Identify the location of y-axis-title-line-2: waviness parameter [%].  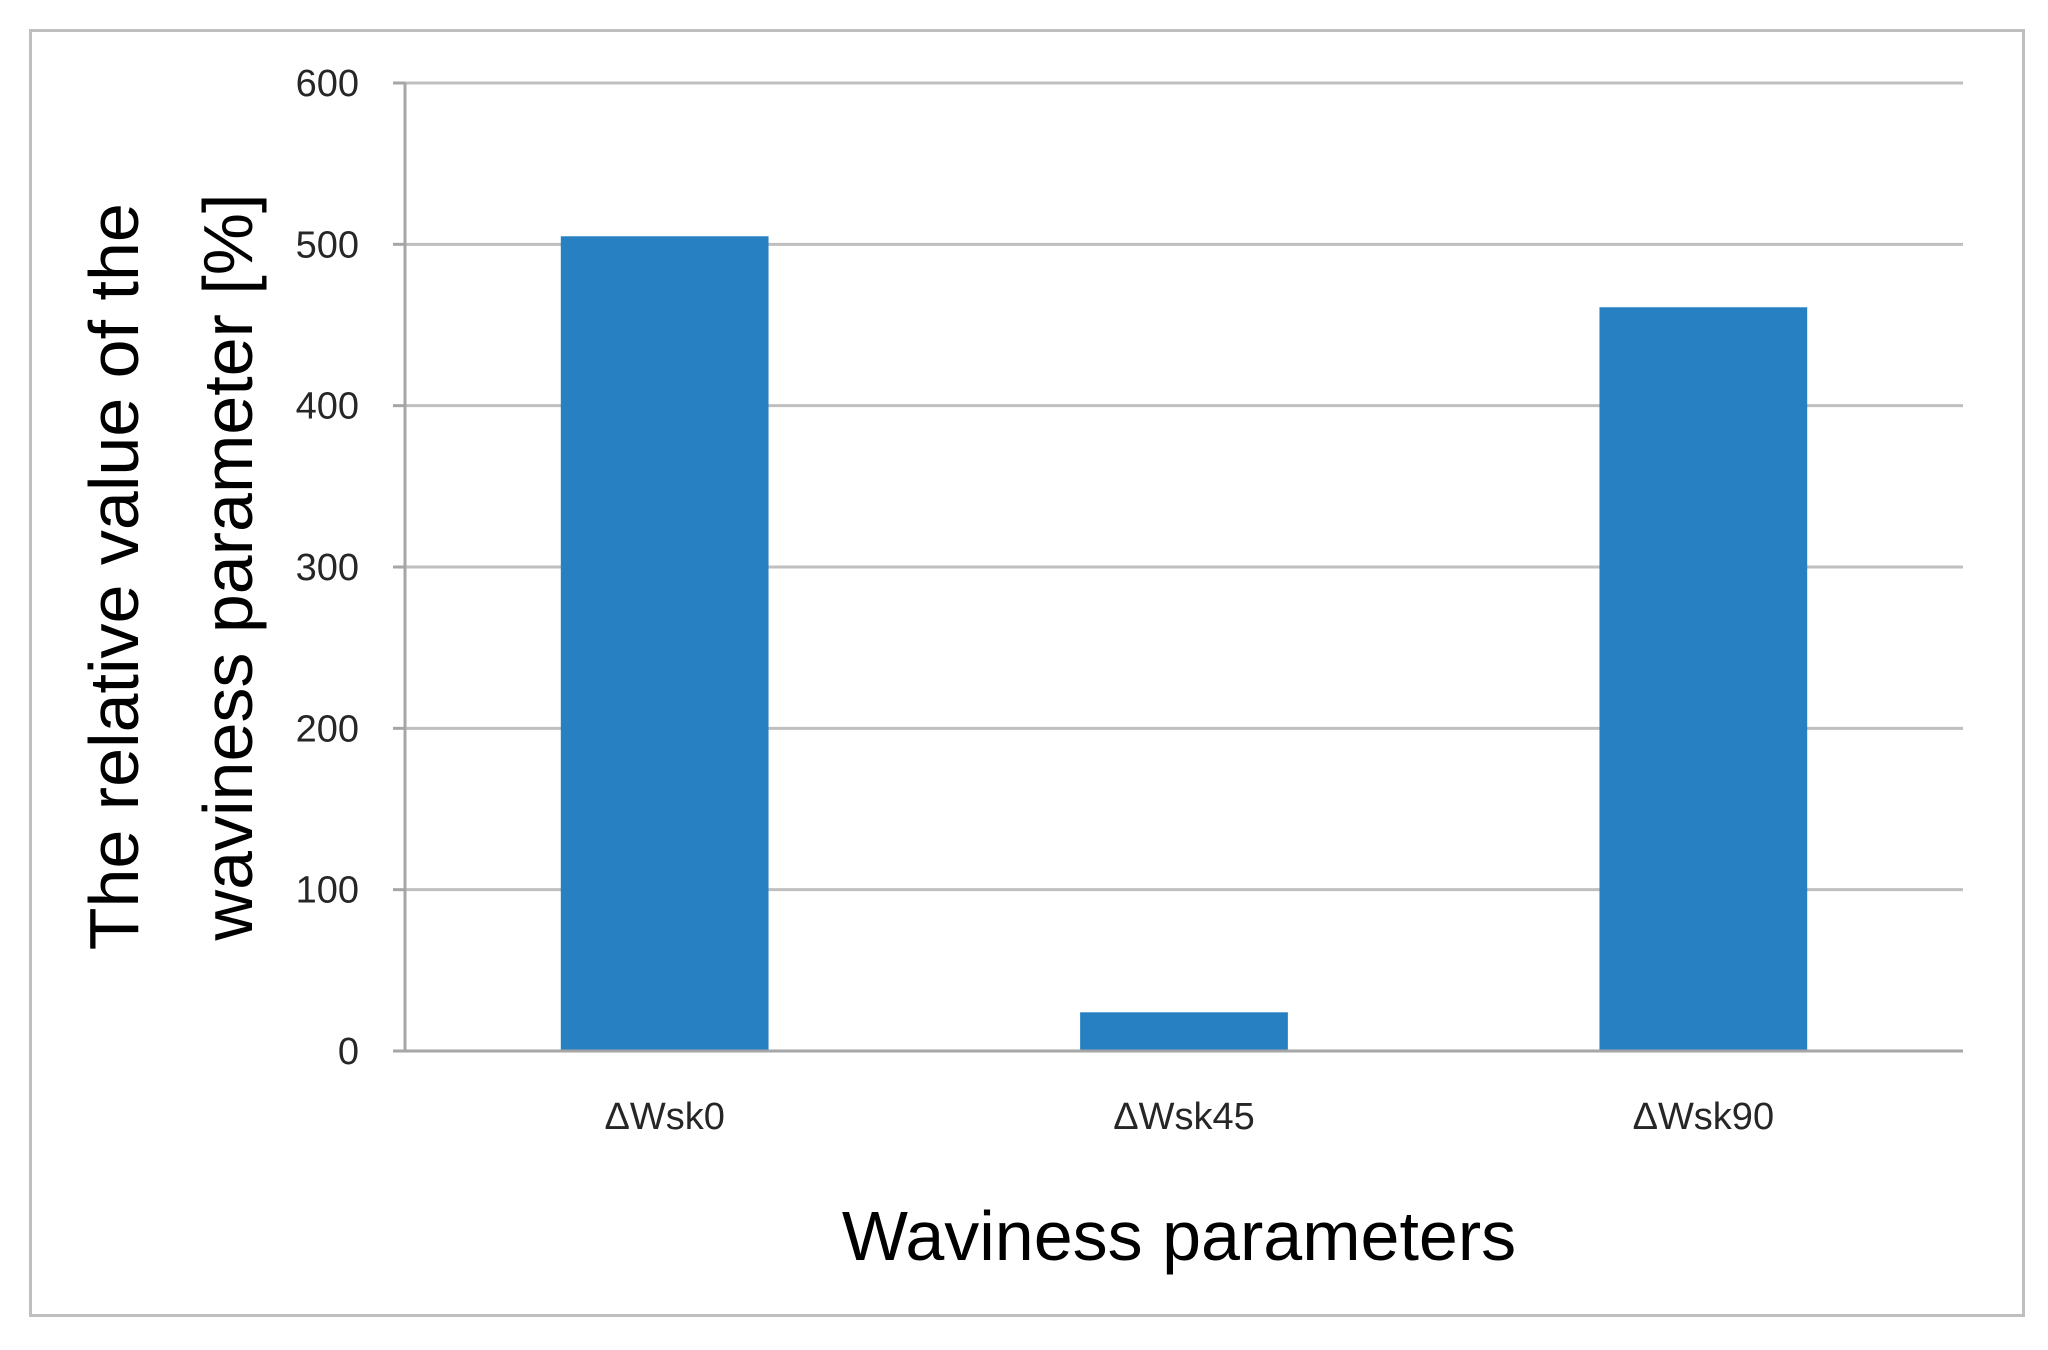
(228, 568).